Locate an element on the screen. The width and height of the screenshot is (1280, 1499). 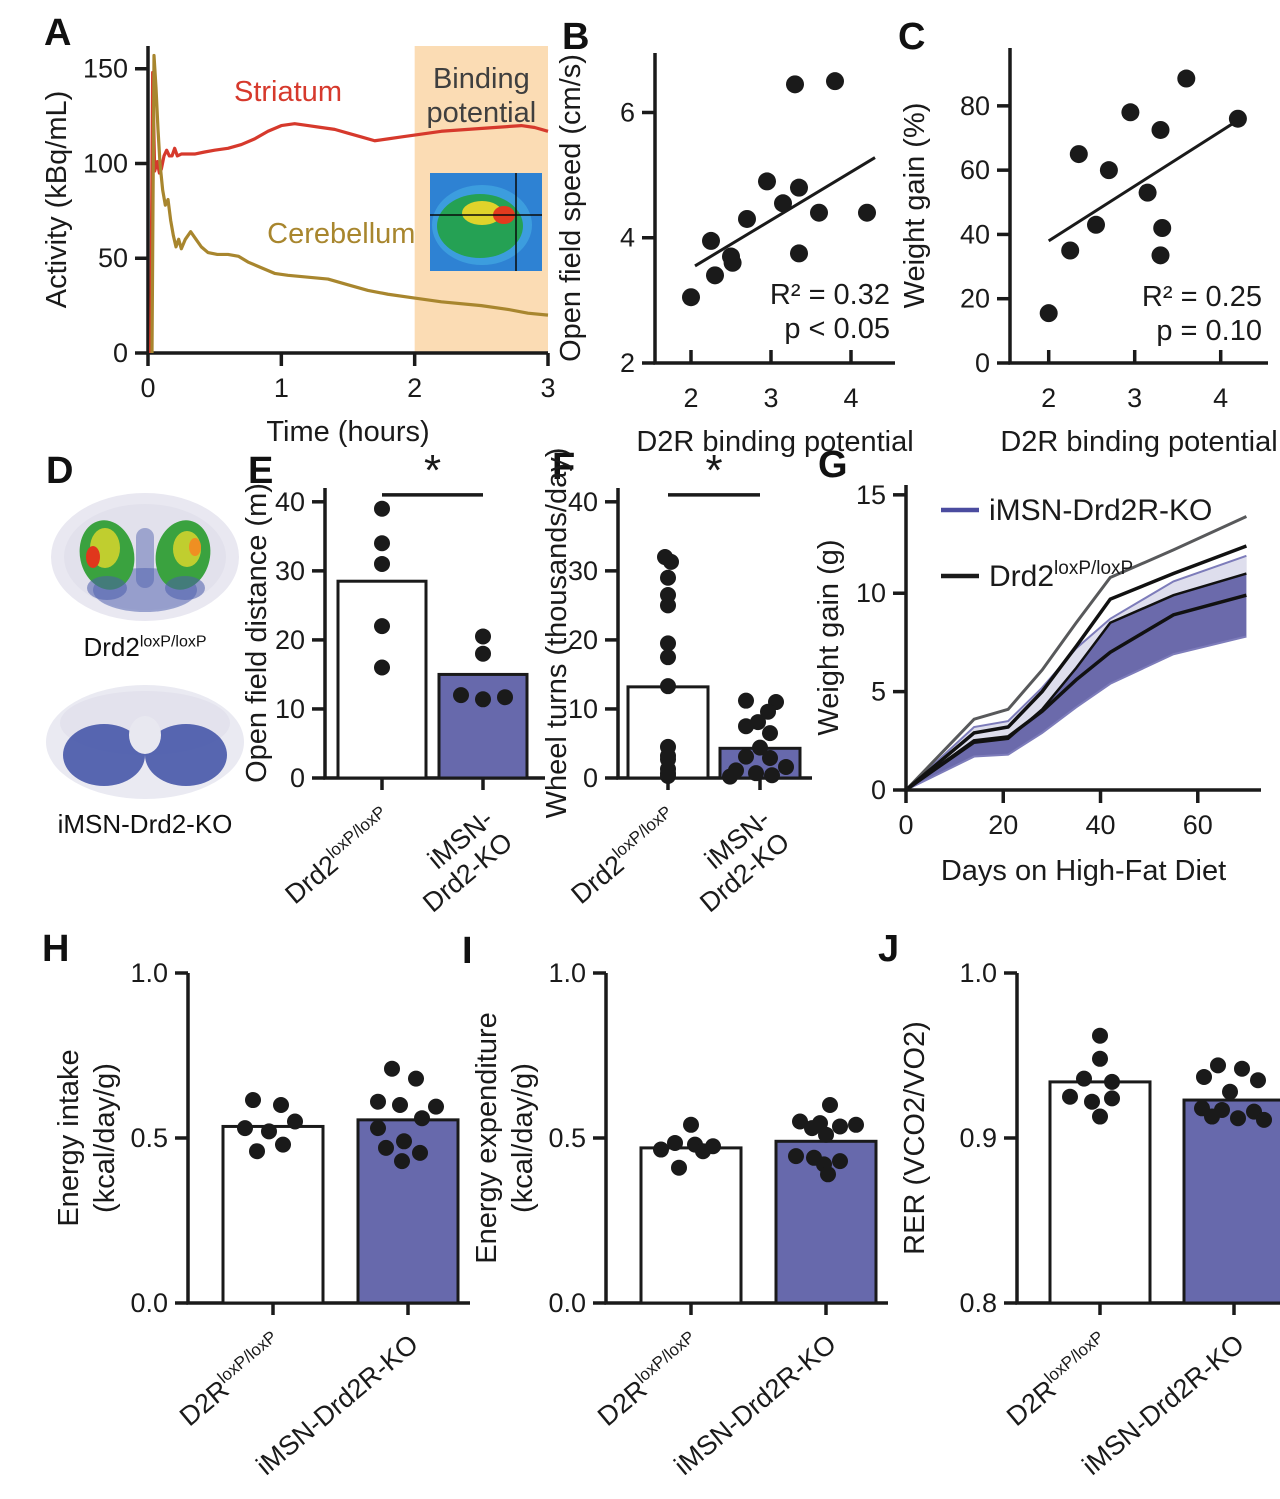
legend-label-0: iMSN-Drd2R-KO is located at coordinates (1100, 510).